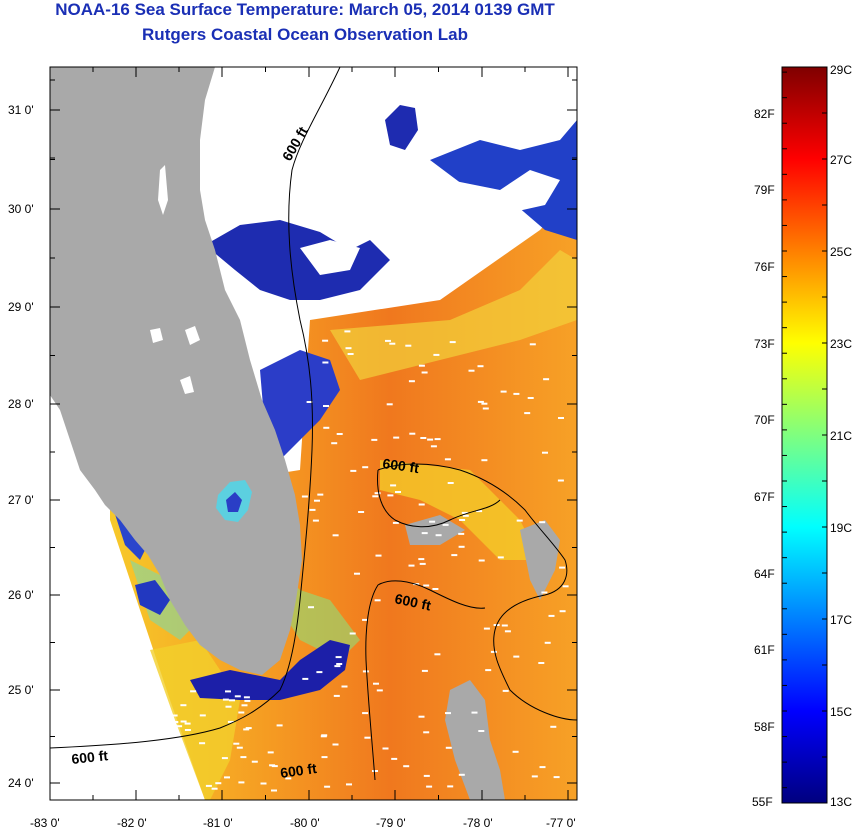 The image size is (864, 832). What do you see at coordinates (475, 740) in the screenshot?
I see `bahamas-andros` at bounding box center [475, 740].